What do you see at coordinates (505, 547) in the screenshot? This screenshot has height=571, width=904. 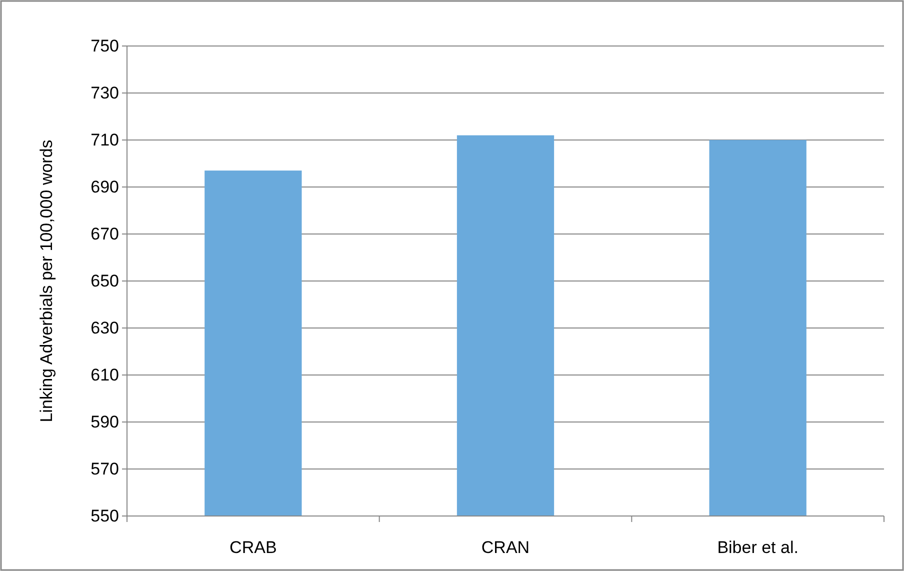 I see `x-tick-label: CRAN` at bounding box center [505, 547].